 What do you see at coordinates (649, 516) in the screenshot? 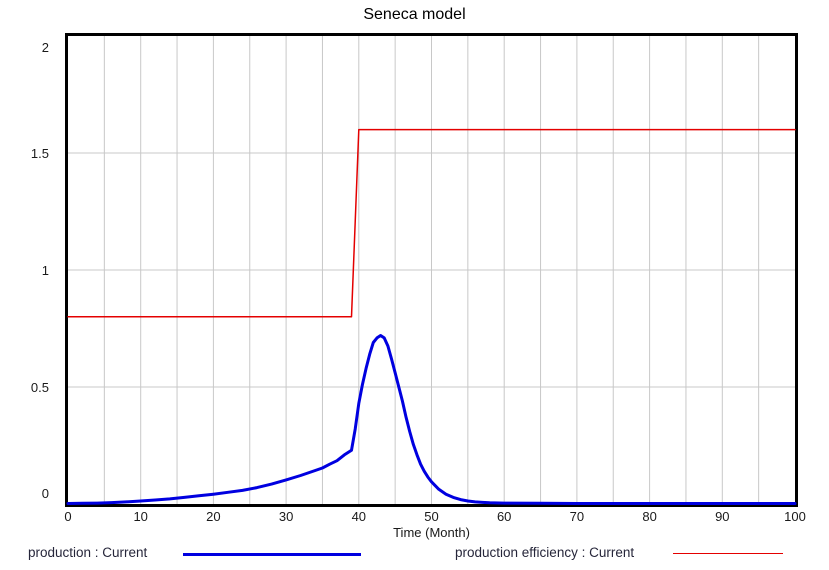
I see `x-tick-label: 80` at bounding box center [649, 516].